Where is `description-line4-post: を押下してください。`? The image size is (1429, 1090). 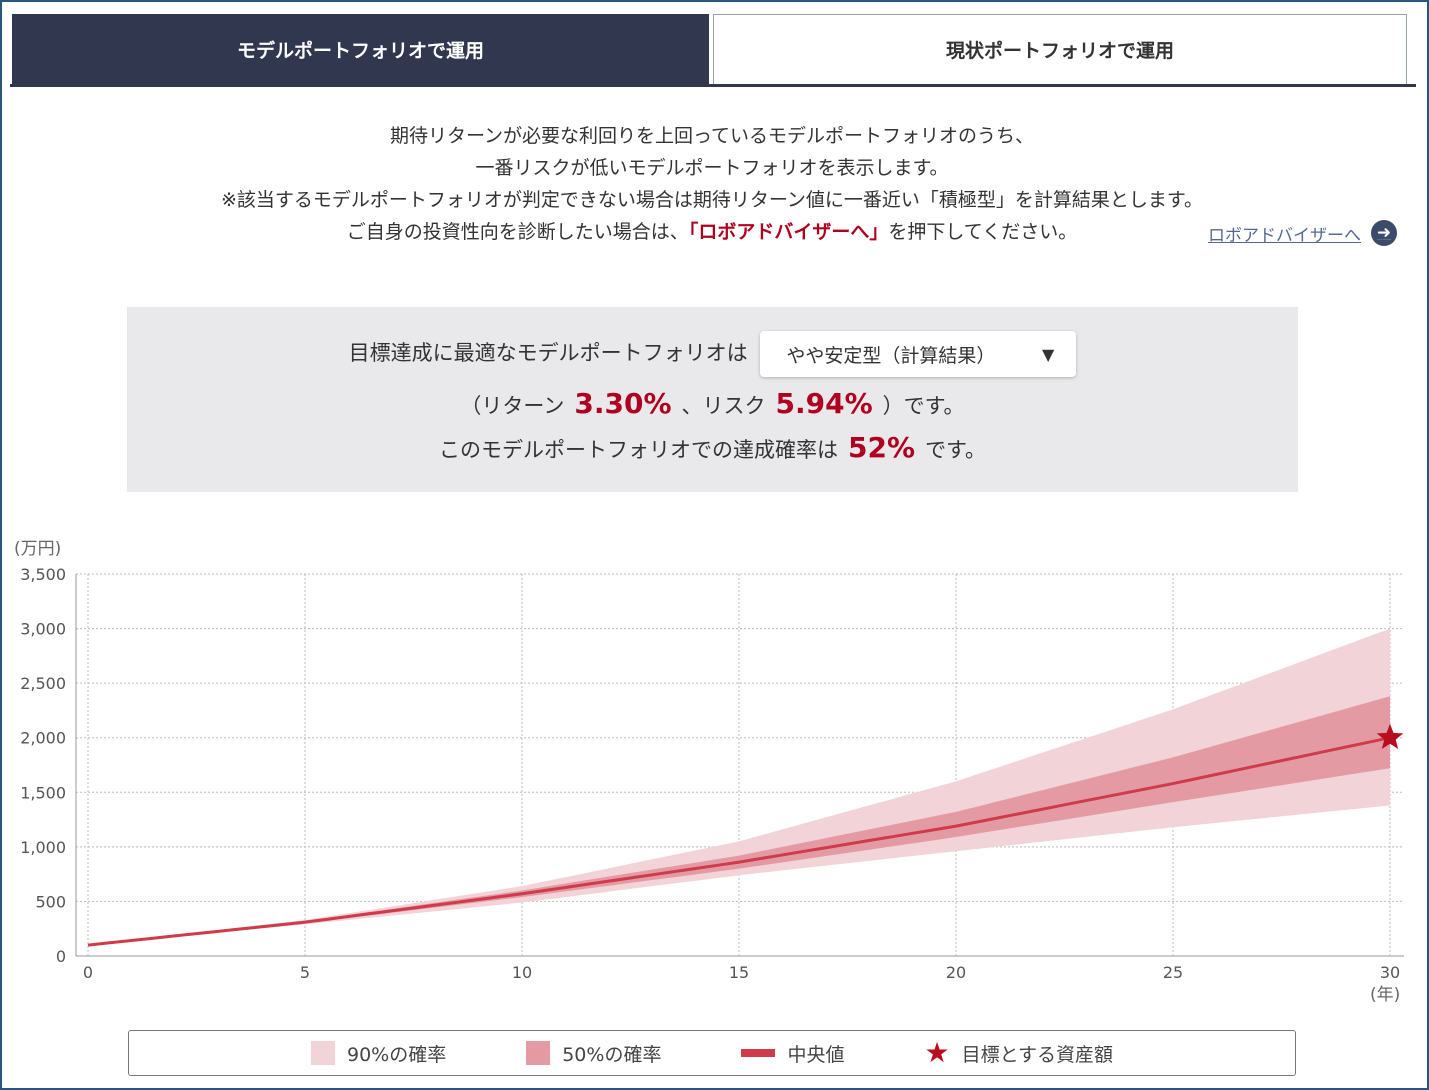
description-line4-post: を押下してください。 is located at coordinates (983, 232).